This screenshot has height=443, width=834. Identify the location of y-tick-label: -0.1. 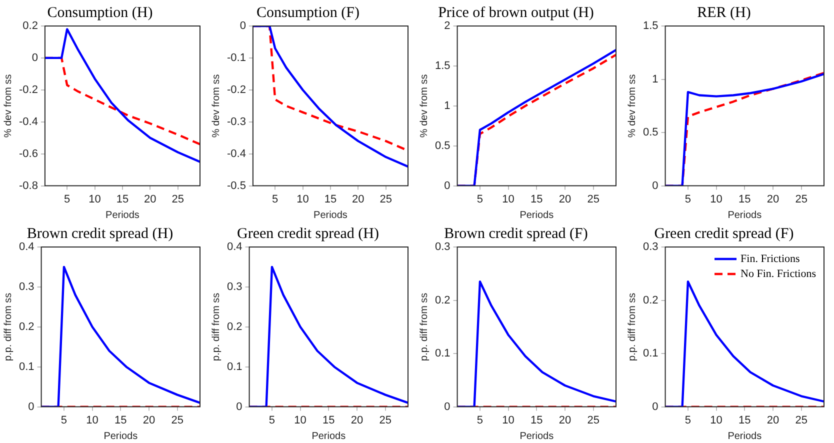
(236, 58).